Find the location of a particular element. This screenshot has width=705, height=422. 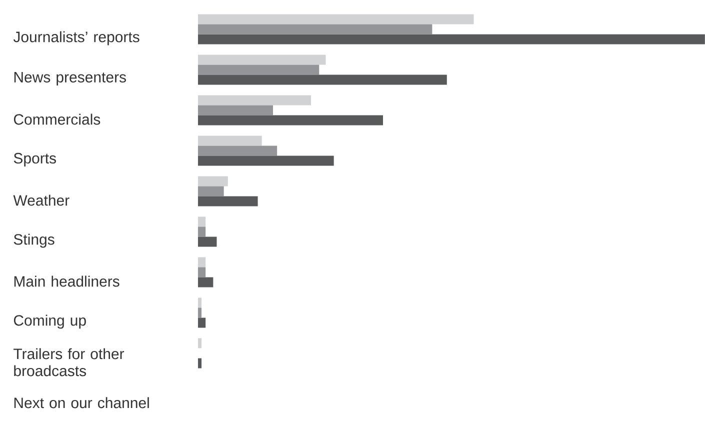

y-tick-label: Commercials is located at coordinates (57, 119).